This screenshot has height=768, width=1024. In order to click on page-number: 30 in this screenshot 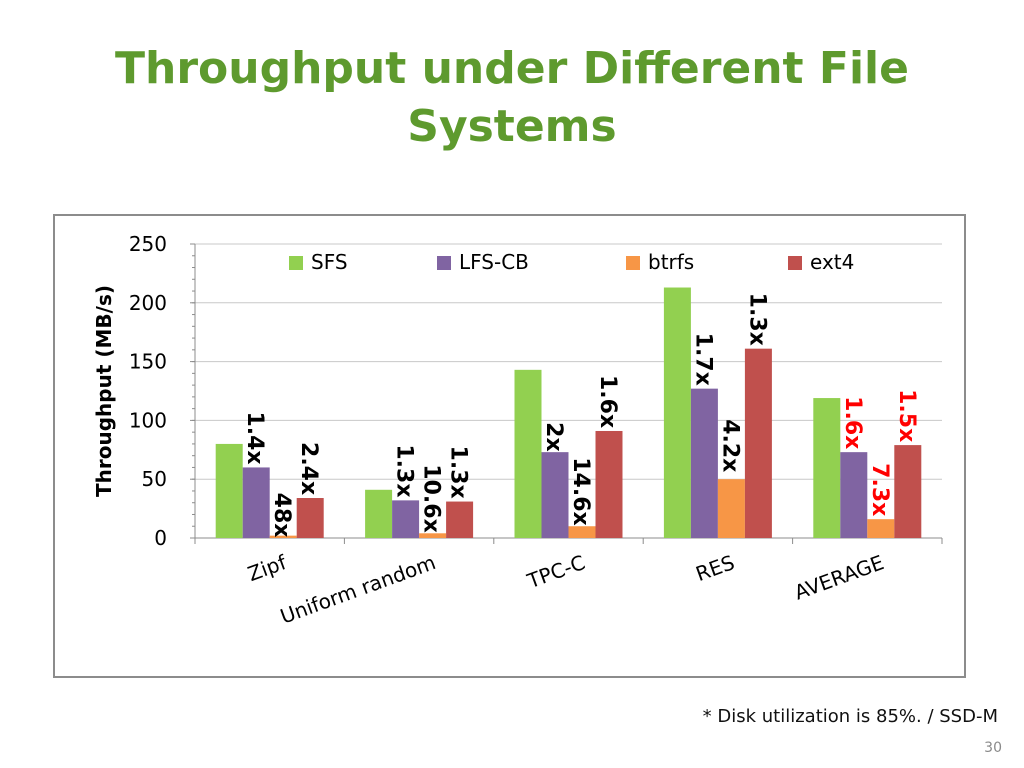, I will do `click(993, 748)`.